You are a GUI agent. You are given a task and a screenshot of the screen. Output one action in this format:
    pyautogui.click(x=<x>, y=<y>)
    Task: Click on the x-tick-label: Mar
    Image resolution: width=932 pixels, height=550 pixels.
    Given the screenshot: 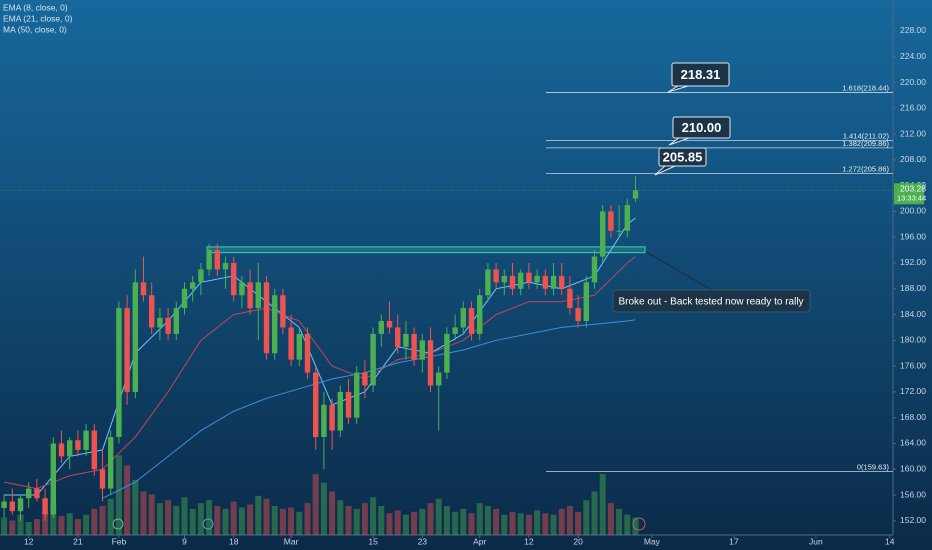 What is the action you would take?
    pyautogui.click(x=291, y=541)
    